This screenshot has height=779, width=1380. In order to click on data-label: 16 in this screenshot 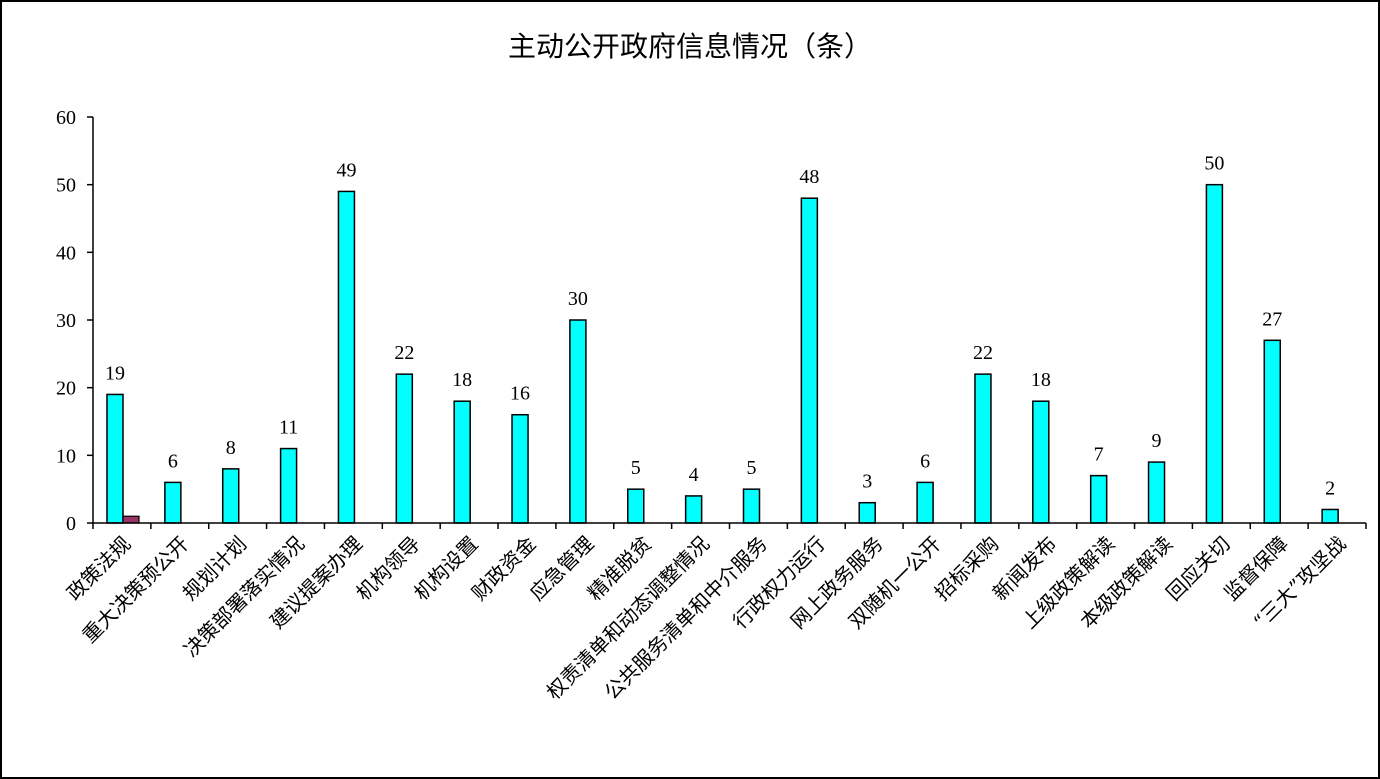, I will do `click(520, 394)`.